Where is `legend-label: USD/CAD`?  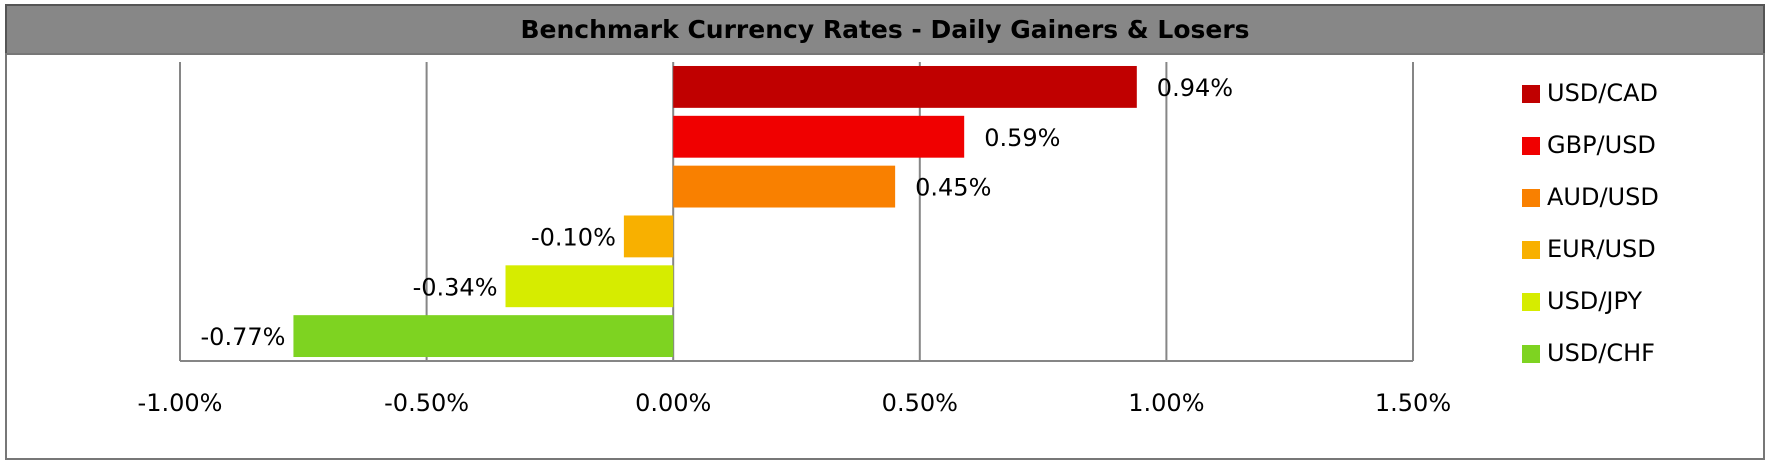
legend-label: USD/CAD is located at coordinates (1602, 93).